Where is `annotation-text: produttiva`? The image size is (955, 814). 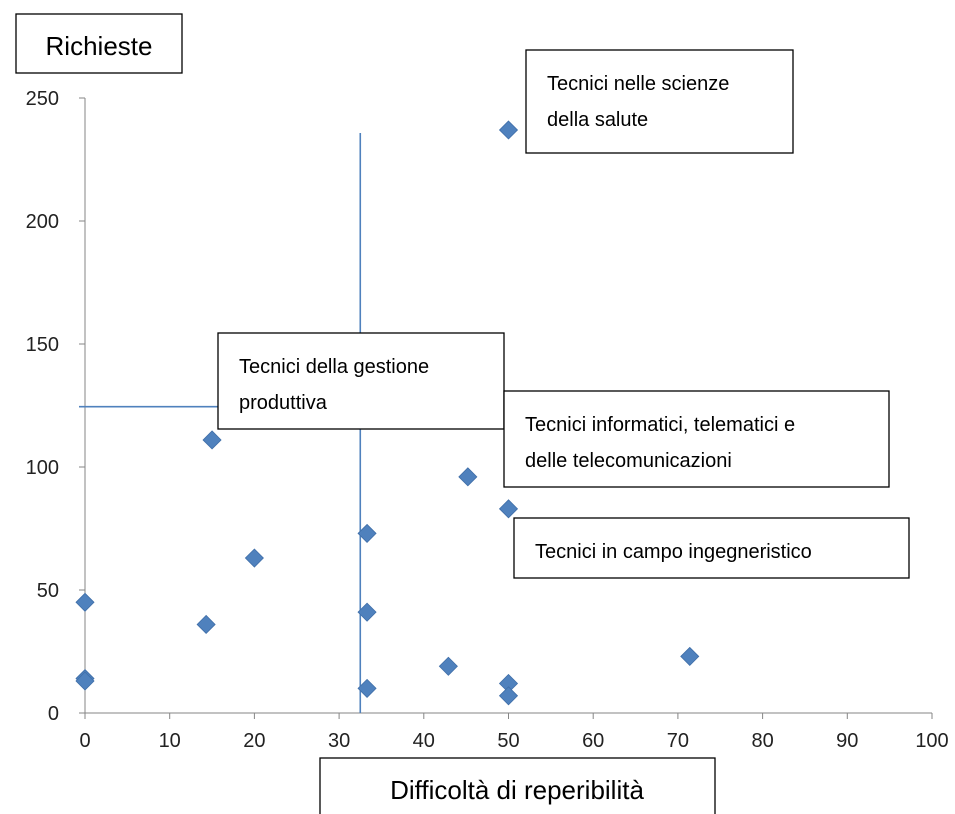
annotation-text: produttiva is located at coordinates (283, 403).